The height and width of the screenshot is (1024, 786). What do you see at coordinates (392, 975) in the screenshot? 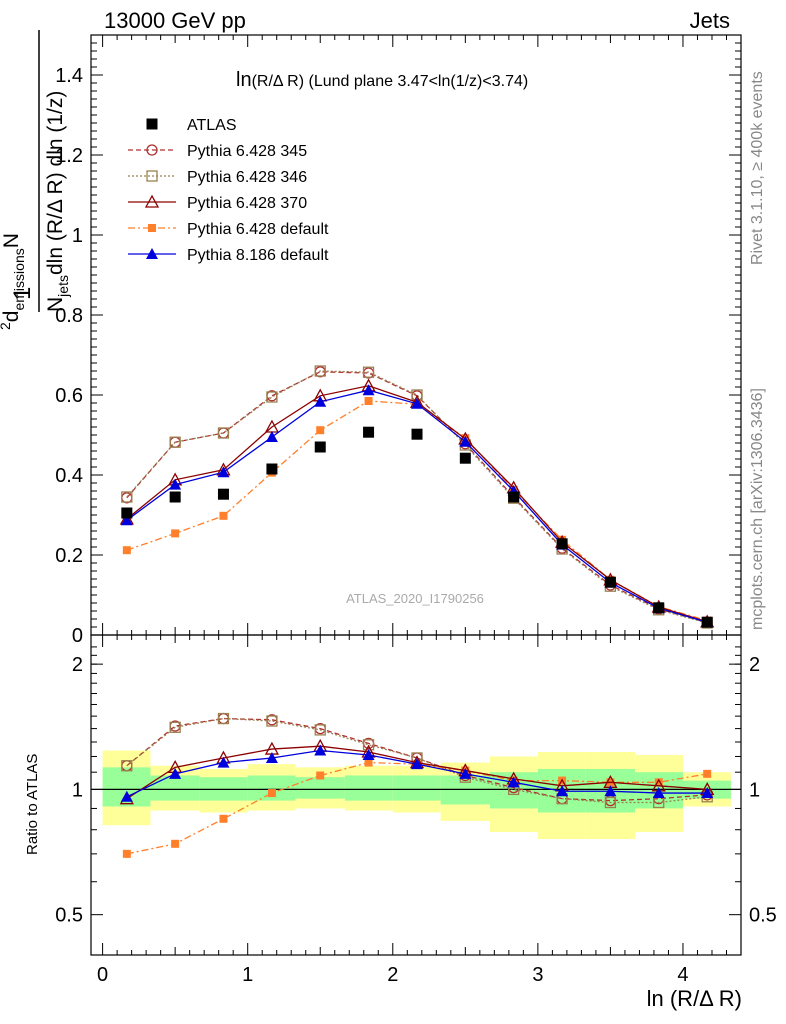
I see `x-tick-label: 2` at bounding box center [392, 975].